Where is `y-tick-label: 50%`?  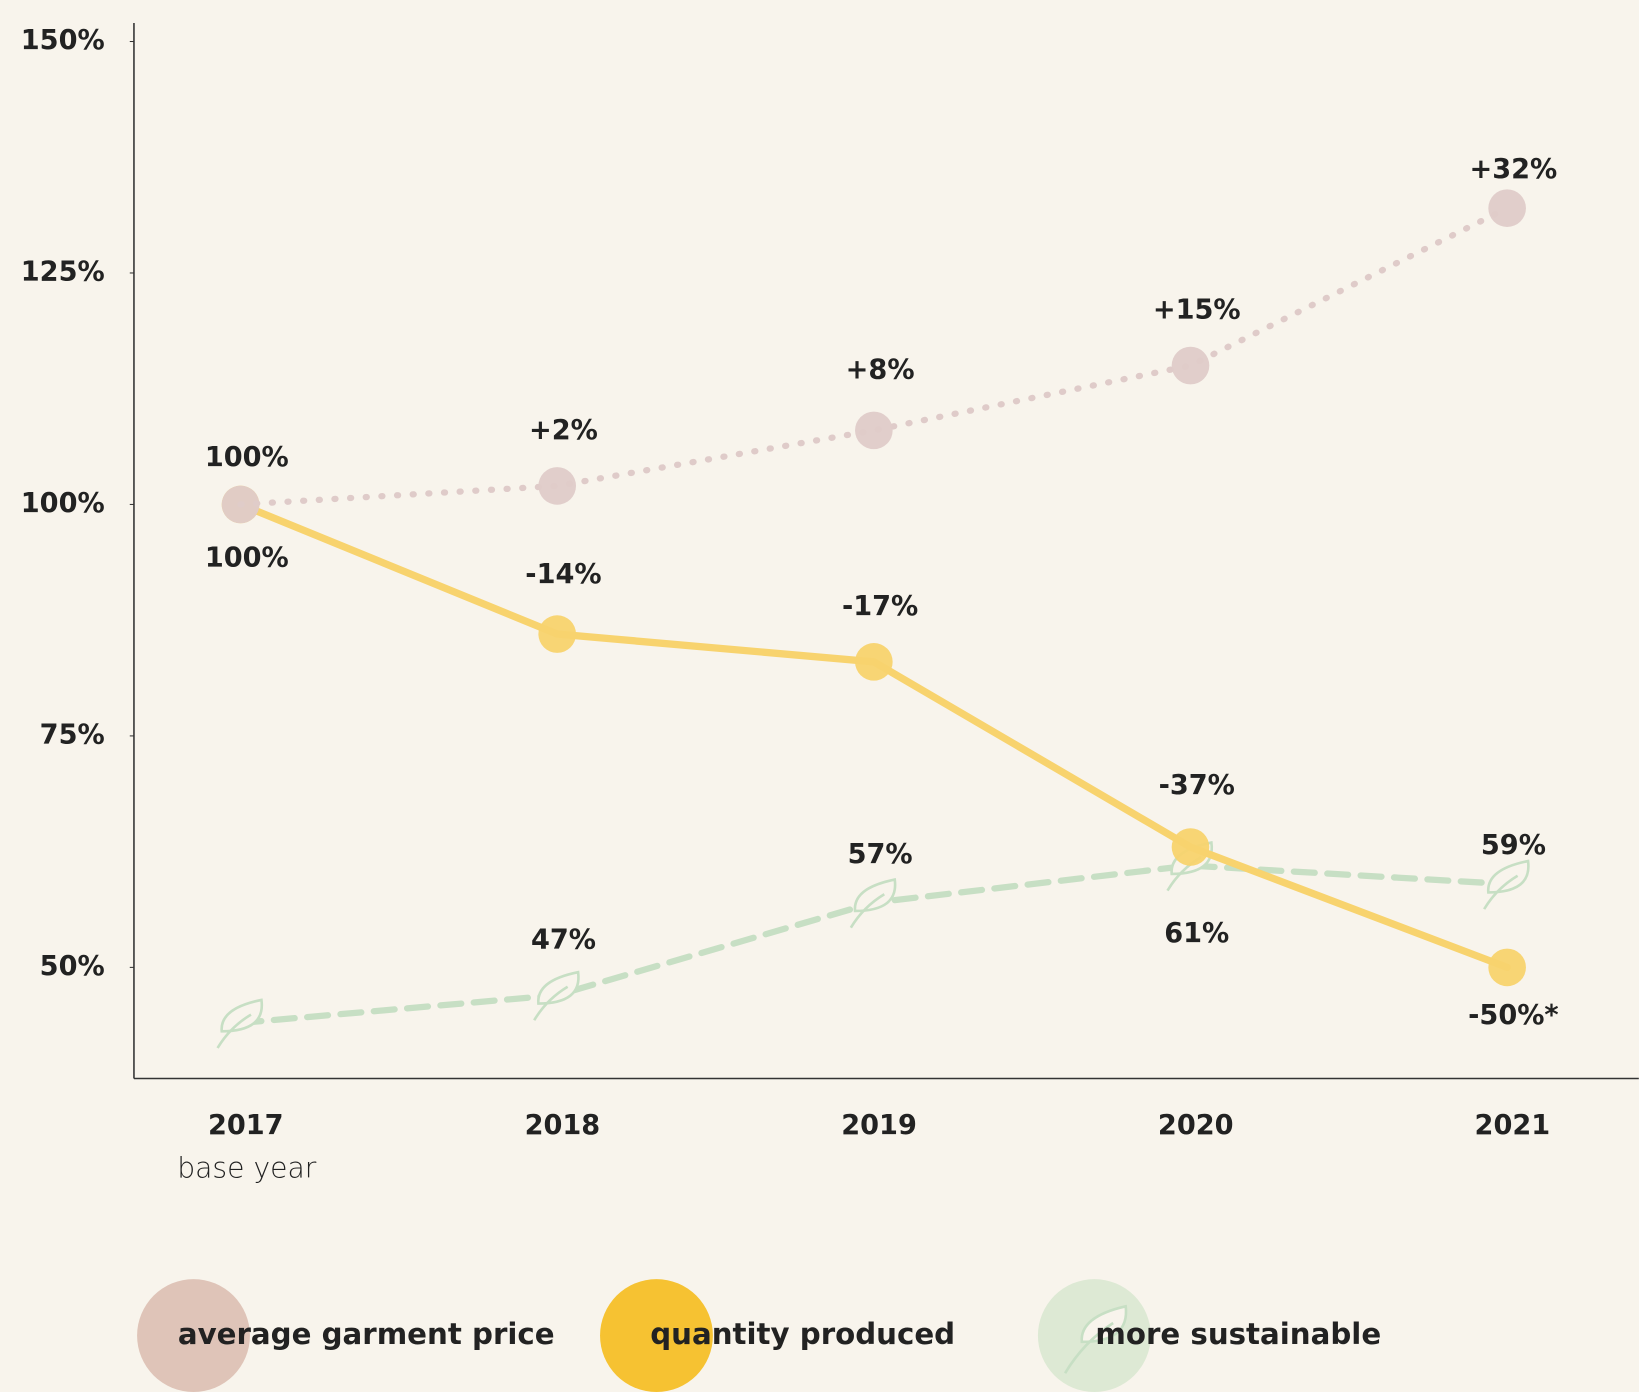 y-tick-label: 50% is located at coordinates (72, 966).